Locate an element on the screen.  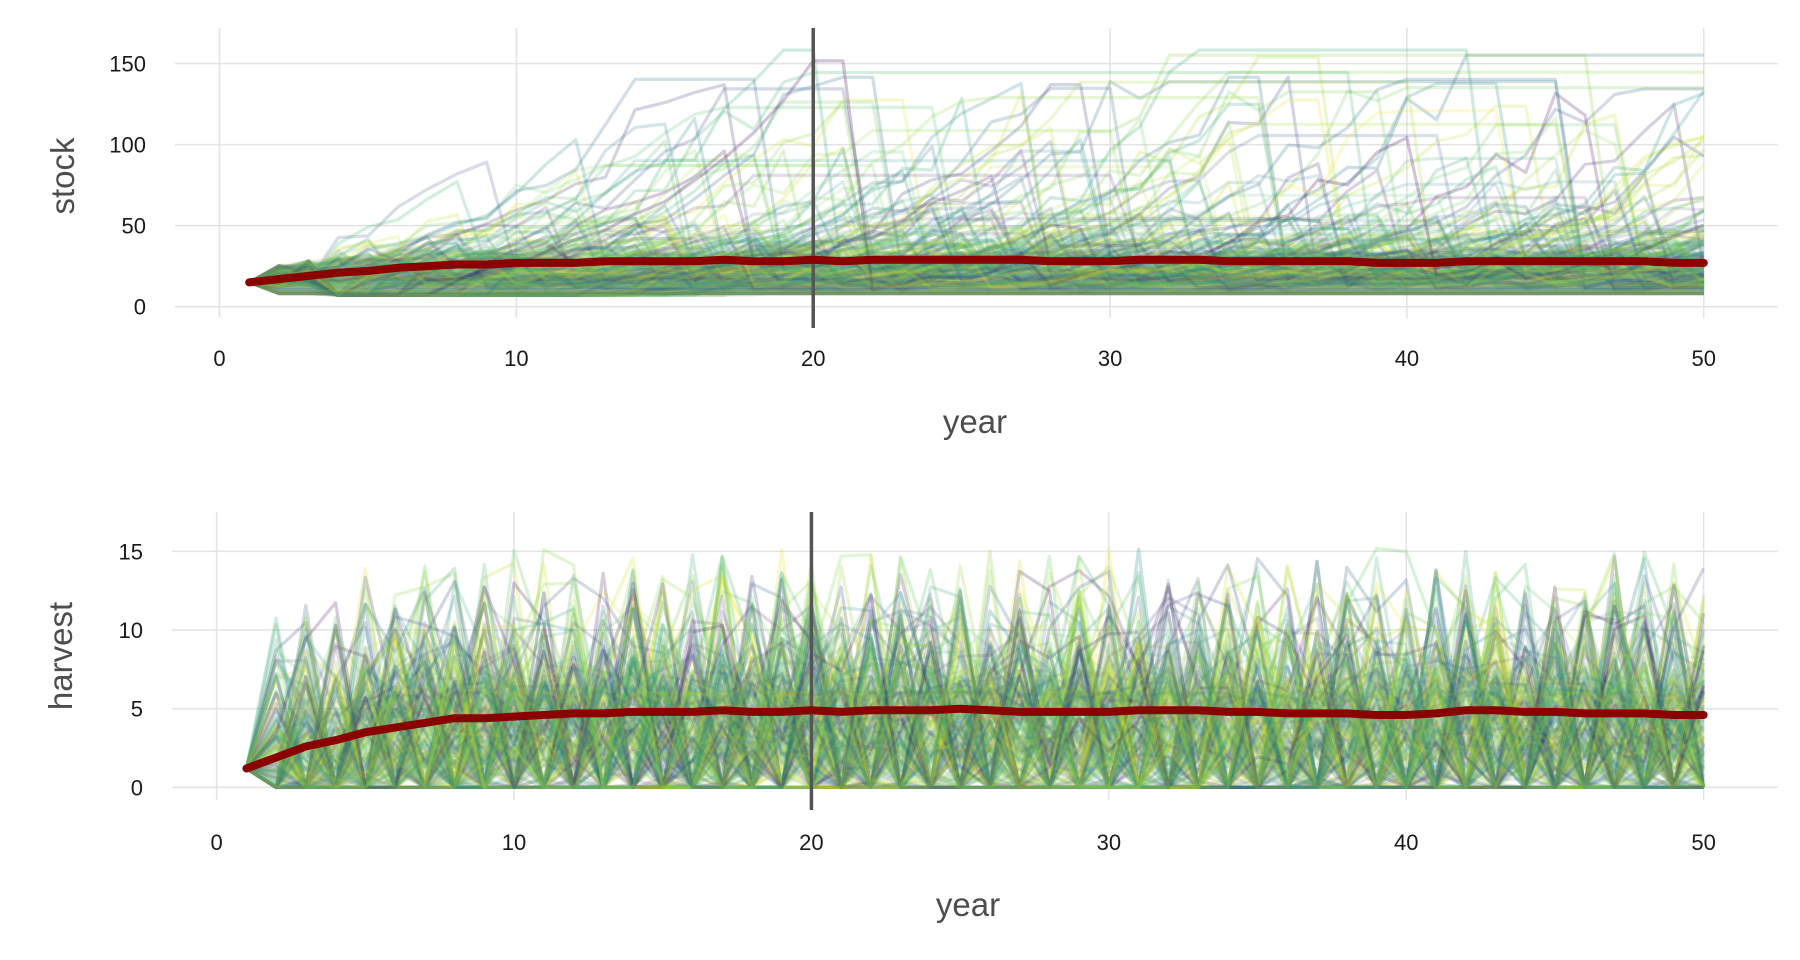
x-tick-label: 40 is located at coordinates (1407, 358).